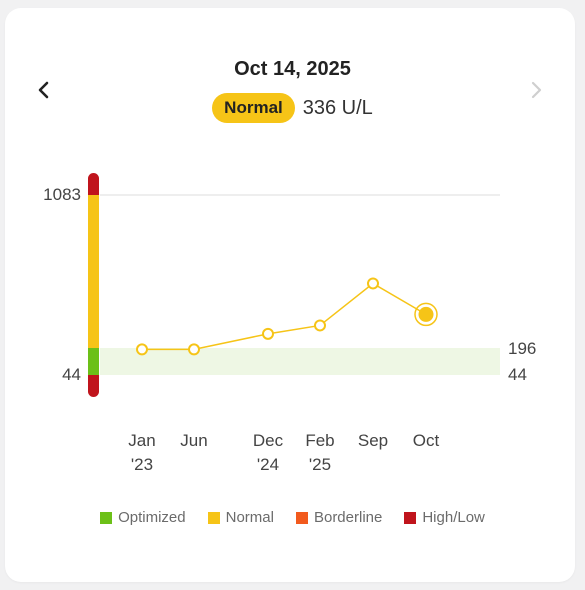  What do you see at coordinates (71, 374) in the screenshot?
I see `y-tick-label: 44` at bounding box center [71, 374].